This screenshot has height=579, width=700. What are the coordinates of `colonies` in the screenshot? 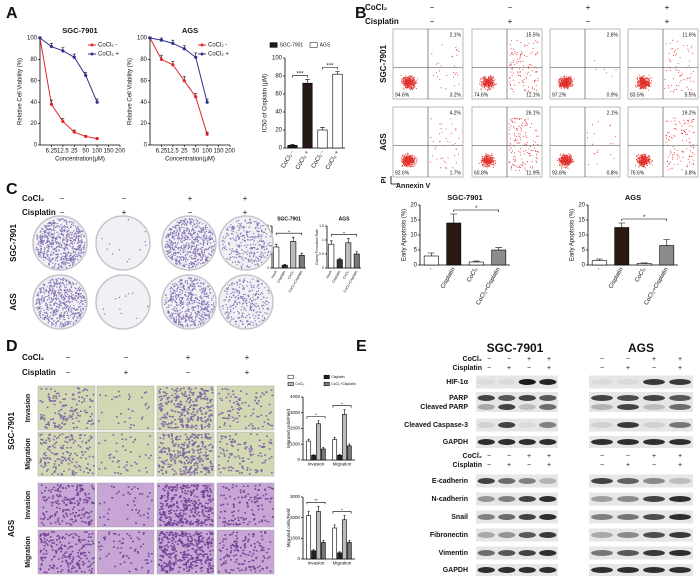 It's located at (189, 302).